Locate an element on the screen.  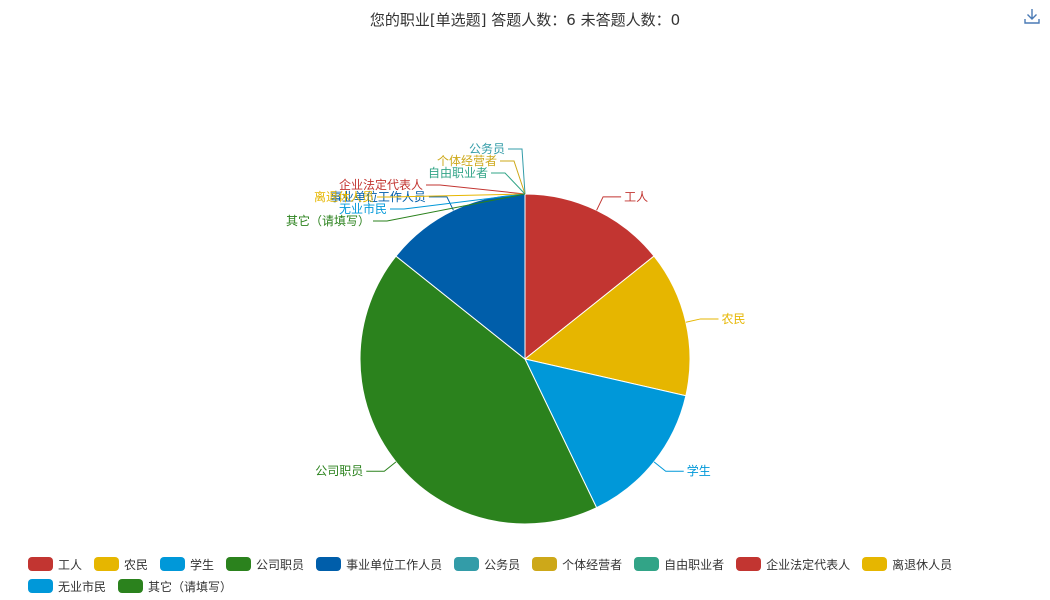
slice-label: 公司职员 is located at coordinates (339, 471).